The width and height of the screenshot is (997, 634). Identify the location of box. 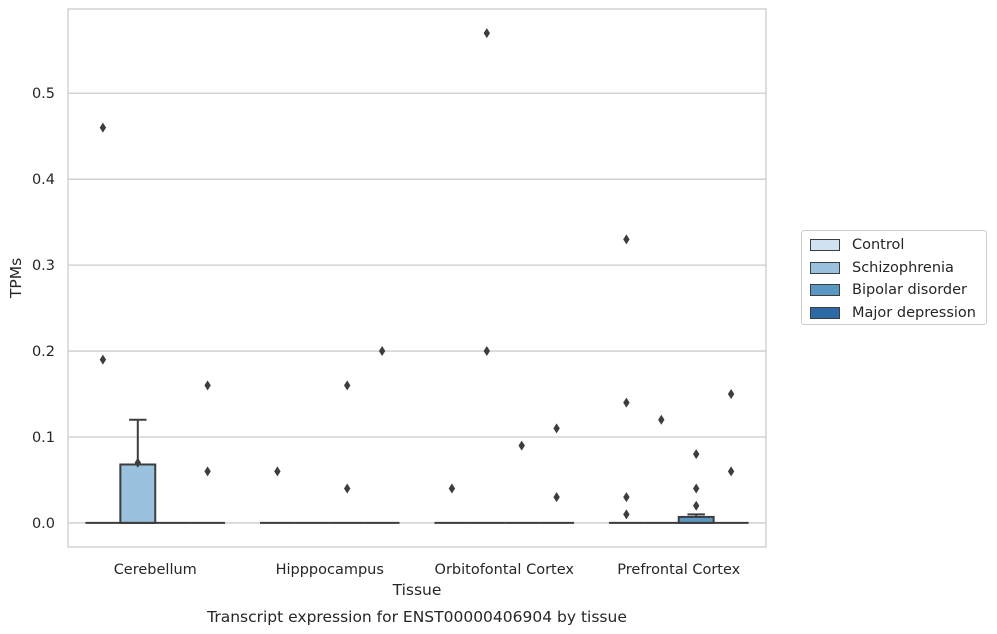
(138, 493).